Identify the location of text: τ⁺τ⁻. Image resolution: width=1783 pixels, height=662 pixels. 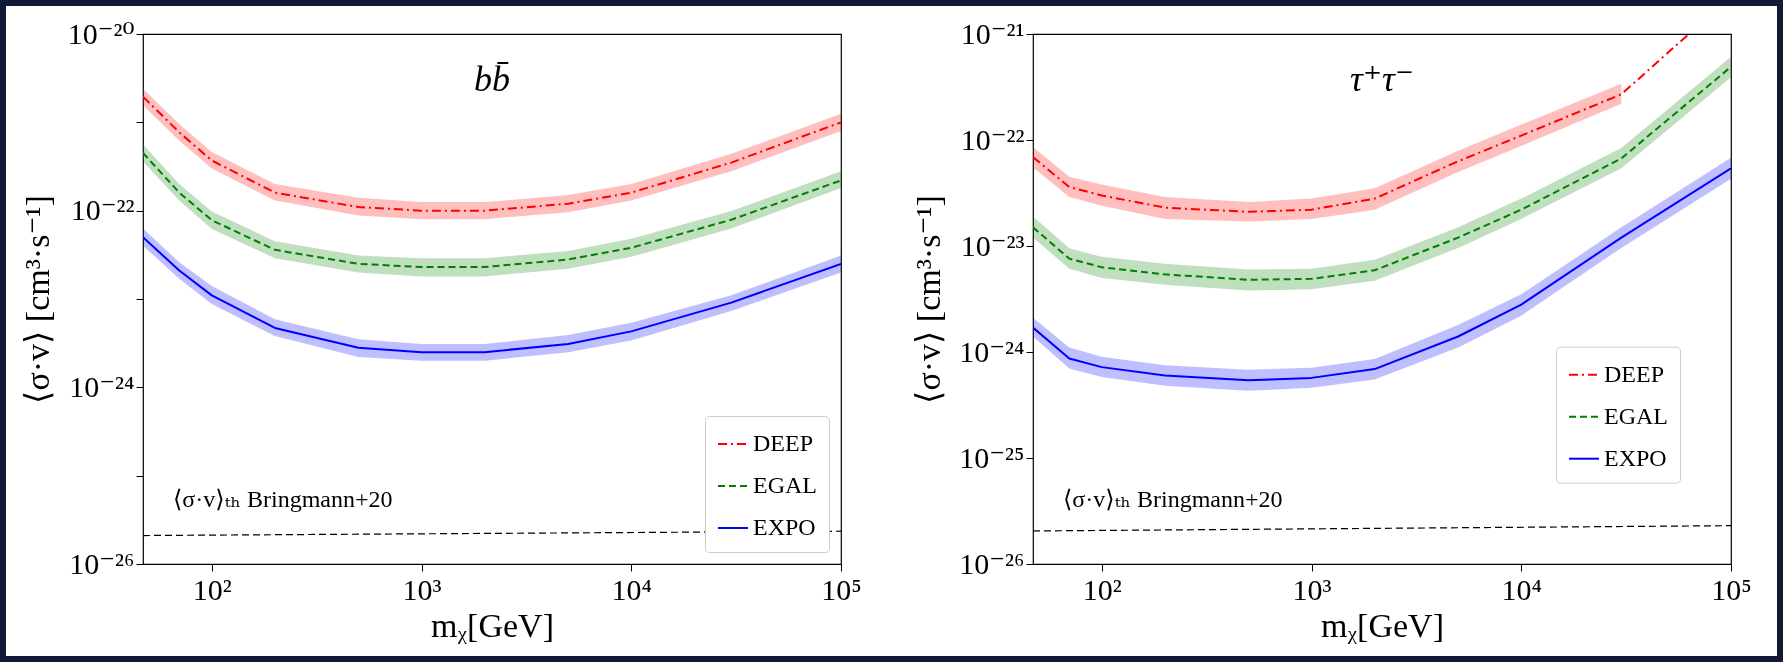
(1382, 79).